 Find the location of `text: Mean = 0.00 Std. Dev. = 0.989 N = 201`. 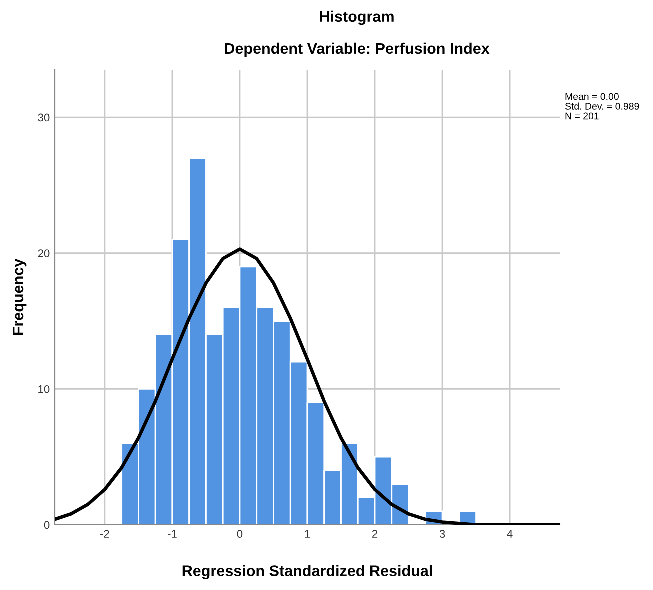

text: Mean = 0.00 Std. Dev. = 0.989 N = 201 is located at coordinates (602, 106).